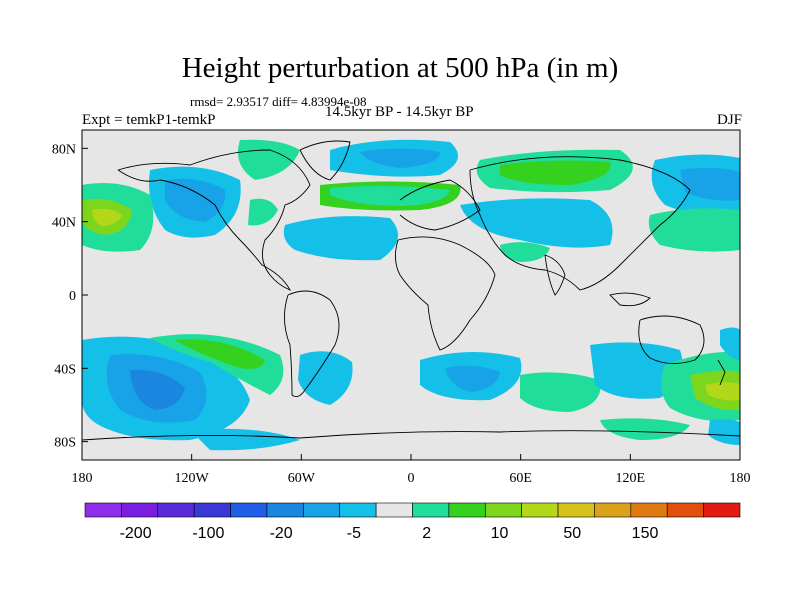  I want to click on x-tick-label: 60W, so click(302, 478).